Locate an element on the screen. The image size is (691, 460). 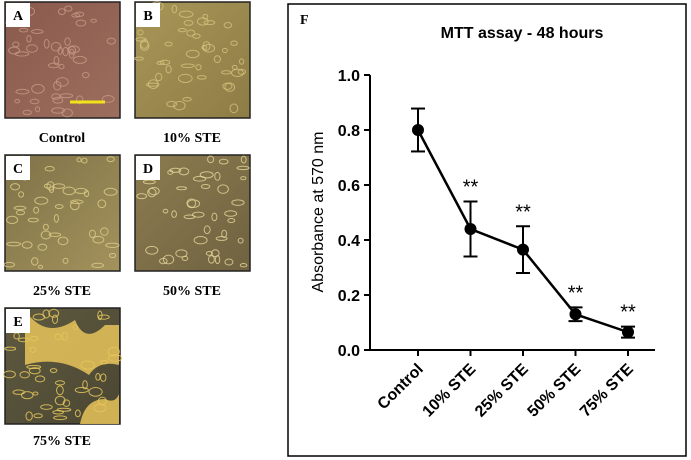
panel-label: B is located at coordinates (147, 16).